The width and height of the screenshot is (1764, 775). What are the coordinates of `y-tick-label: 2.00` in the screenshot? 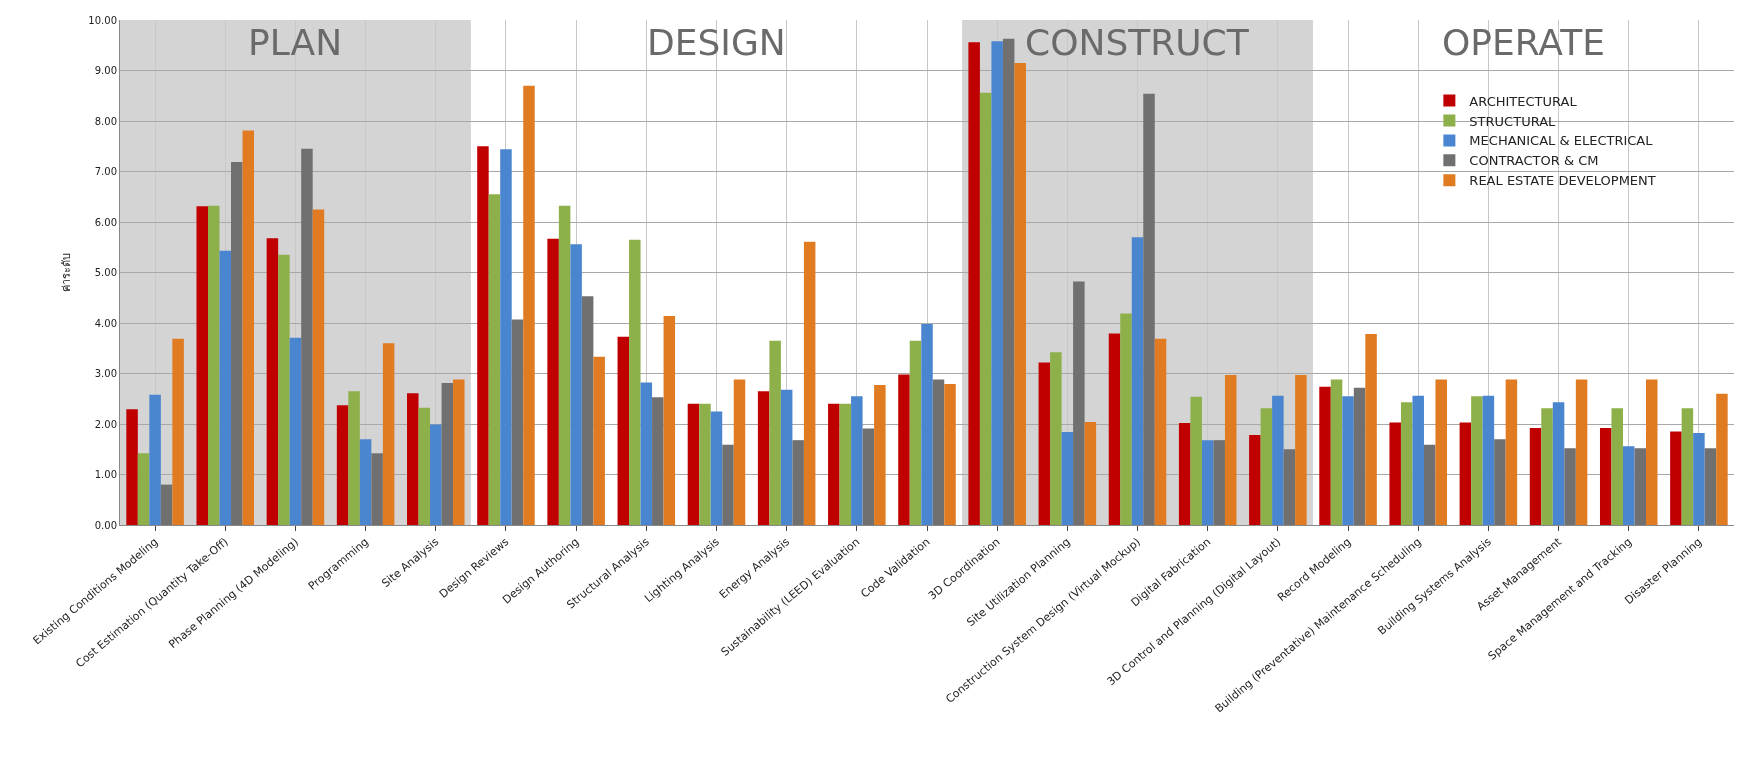 It's located at (105, 424).